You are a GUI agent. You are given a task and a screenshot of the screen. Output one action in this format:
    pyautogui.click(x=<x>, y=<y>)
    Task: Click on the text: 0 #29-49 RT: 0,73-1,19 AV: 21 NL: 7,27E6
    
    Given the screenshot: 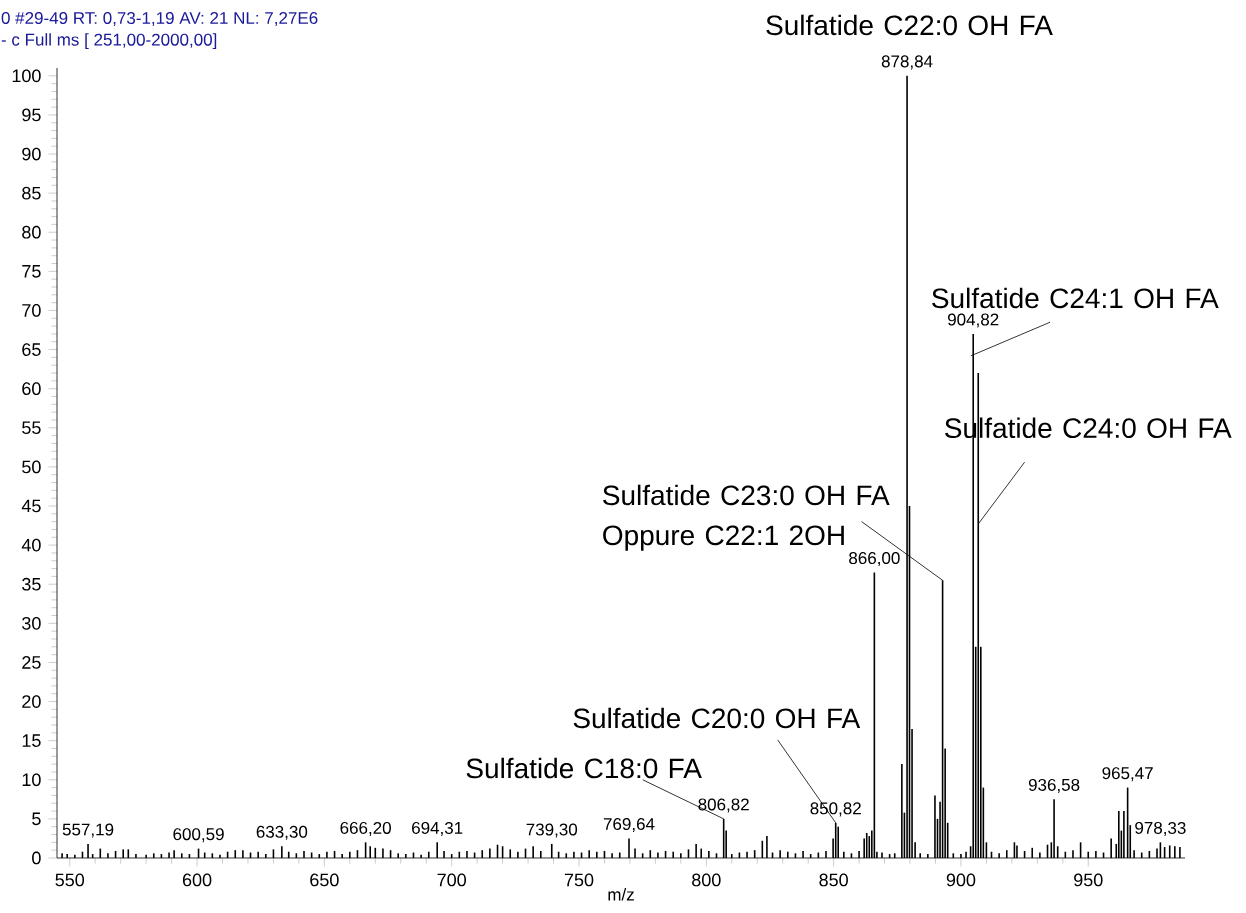 What is the action you would take?
    pyautogui.click(x=159, y=19)
    